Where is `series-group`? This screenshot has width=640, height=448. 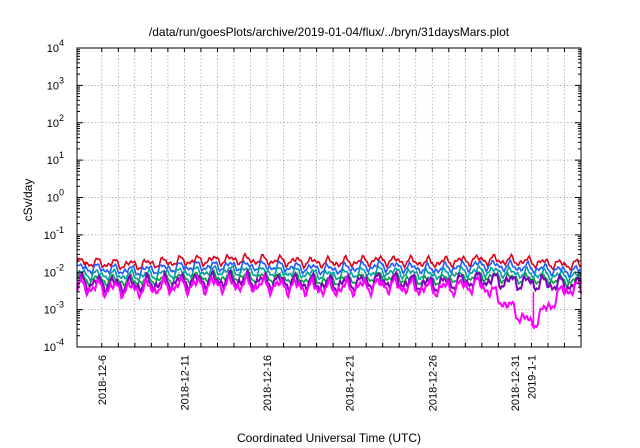
series-group is located at coordinates (329, 291).